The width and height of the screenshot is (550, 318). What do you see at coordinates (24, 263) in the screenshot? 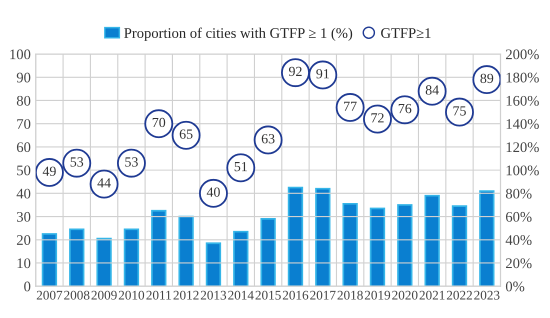
I see `y-tick-label: 10` at bounding box center [24, 263].